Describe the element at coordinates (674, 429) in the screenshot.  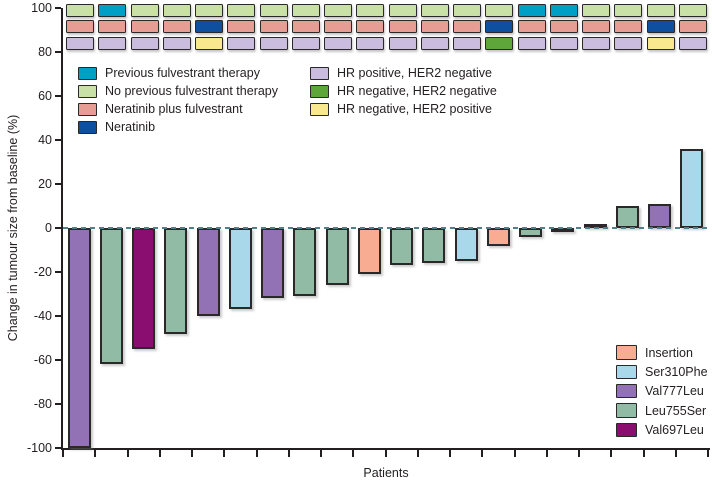
I see `legend-item-mutation-label: Val697Leu` at that location.